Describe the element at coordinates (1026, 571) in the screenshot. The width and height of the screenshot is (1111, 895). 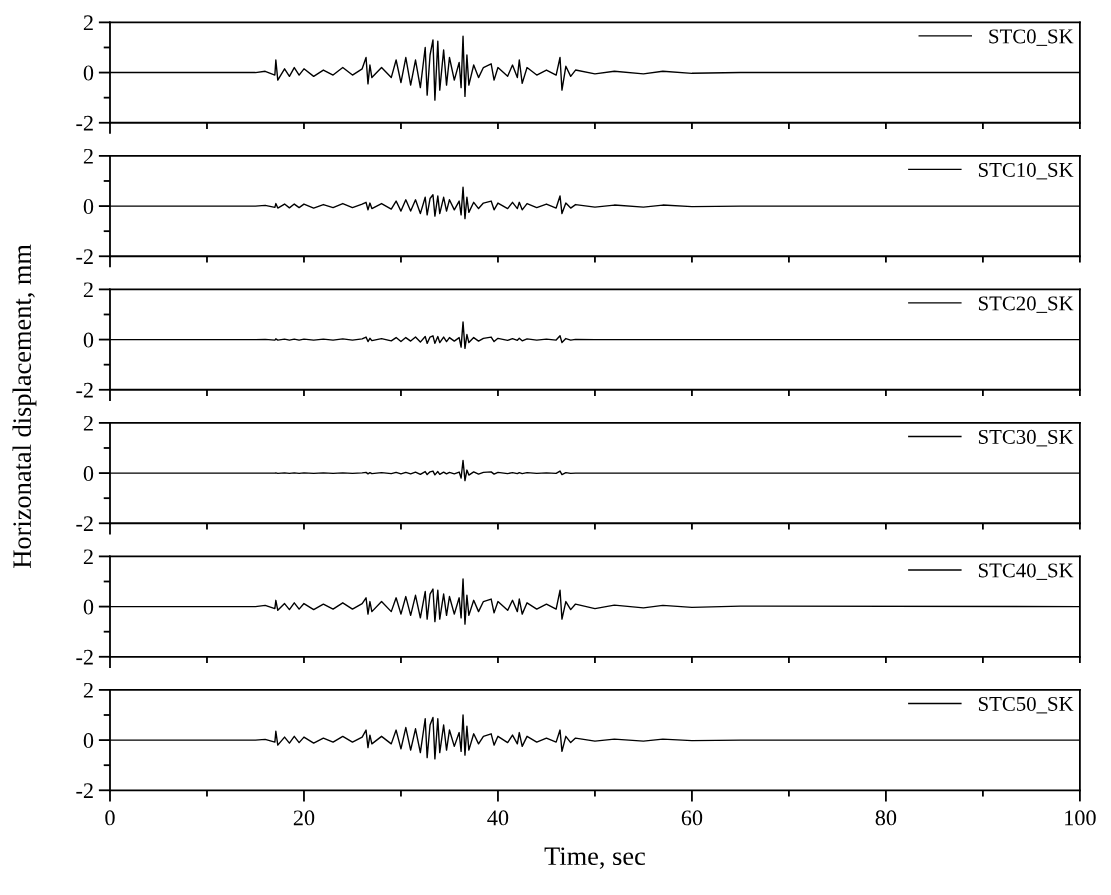
I see `legend-label: STC40_SK` at that location.